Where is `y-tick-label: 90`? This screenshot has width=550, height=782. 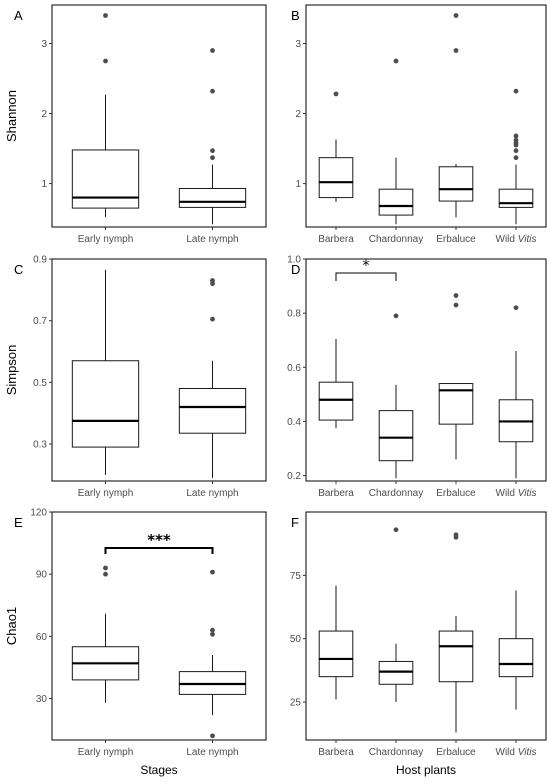
y-tick-label: 90 is located at coordinates (42, 575).